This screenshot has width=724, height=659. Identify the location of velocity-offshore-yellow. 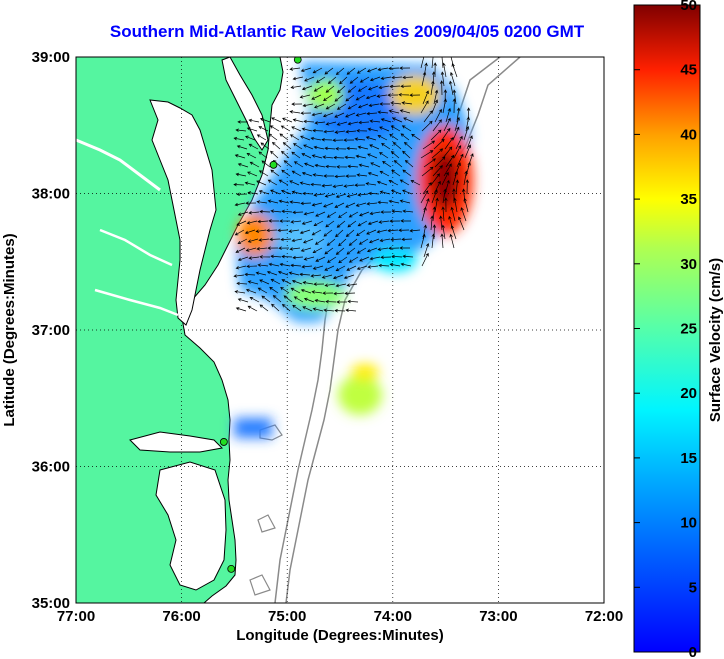
(365, 372).